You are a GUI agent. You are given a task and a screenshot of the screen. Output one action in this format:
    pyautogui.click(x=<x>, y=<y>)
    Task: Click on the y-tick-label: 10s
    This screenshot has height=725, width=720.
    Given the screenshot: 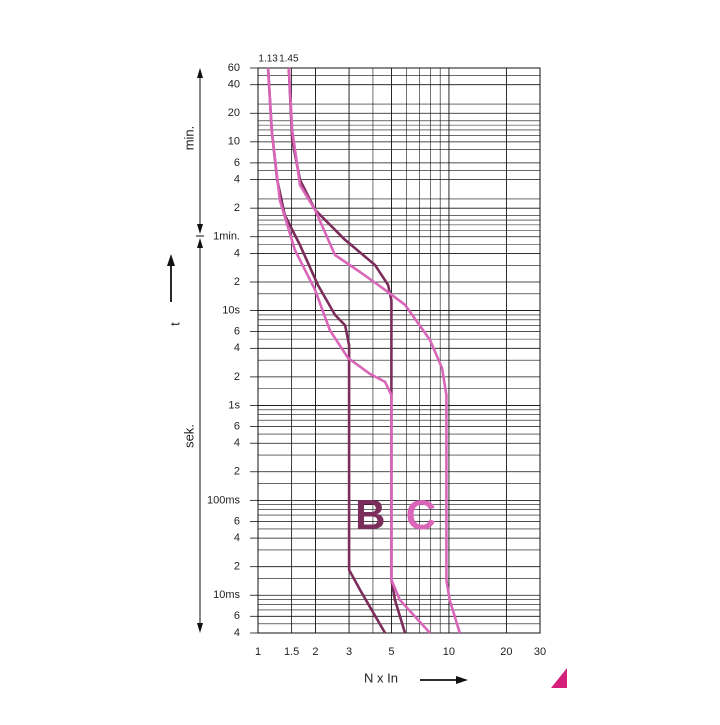 What is the action you would take?
    pyautogui.click(x=231, y=310)
    